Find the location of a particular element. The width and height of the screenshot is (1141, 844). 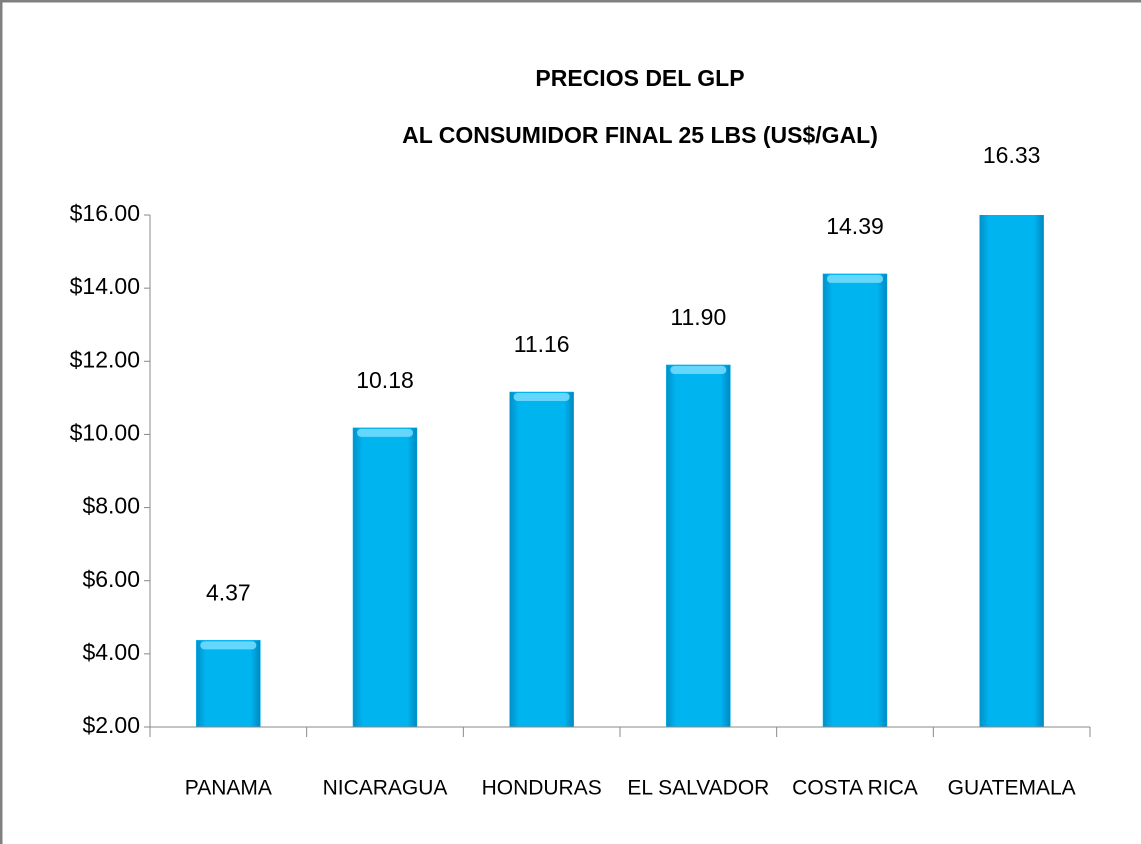

data-label: 11.90 is located at coordinates (698, 317).